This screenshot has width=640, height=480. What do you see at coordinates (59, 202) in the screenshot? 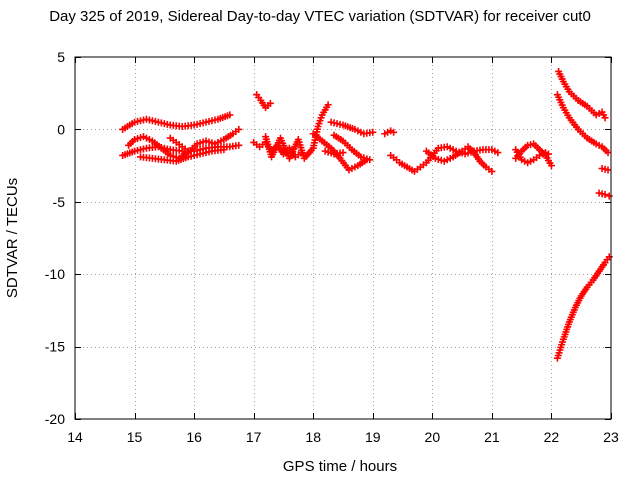
I see `y-tick-label: -5` at bounding box center [59, 202].